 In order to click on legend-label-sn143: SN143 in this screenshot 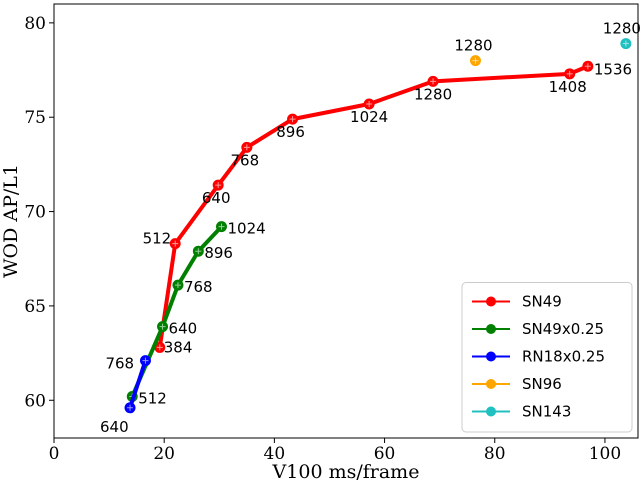, I will do `click(546, 412)`.